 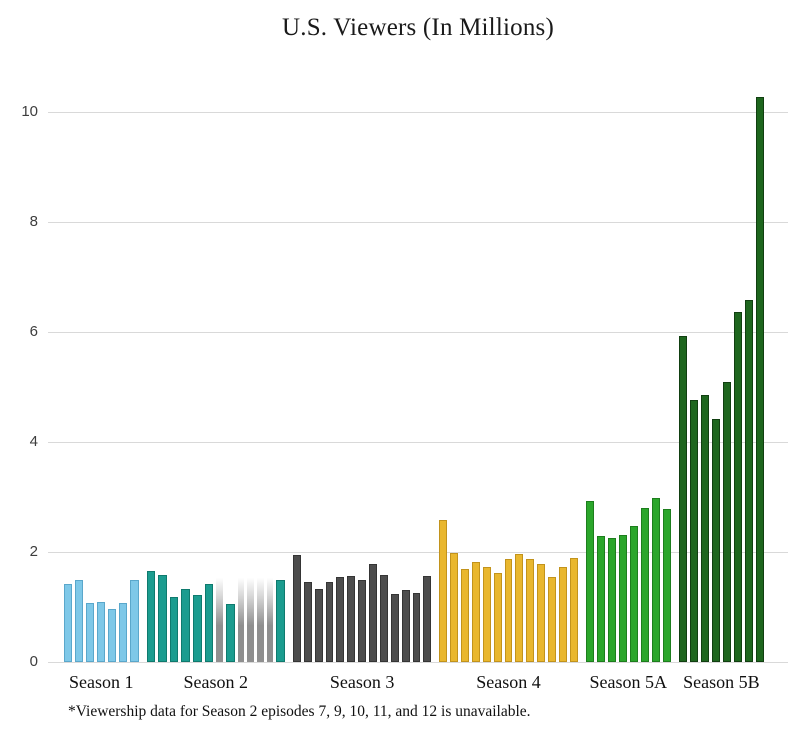 What do you see at coordinates (508, 402) in the screenshot?
I see `season-group-4: Season 4` at bounding box center [508, 402].